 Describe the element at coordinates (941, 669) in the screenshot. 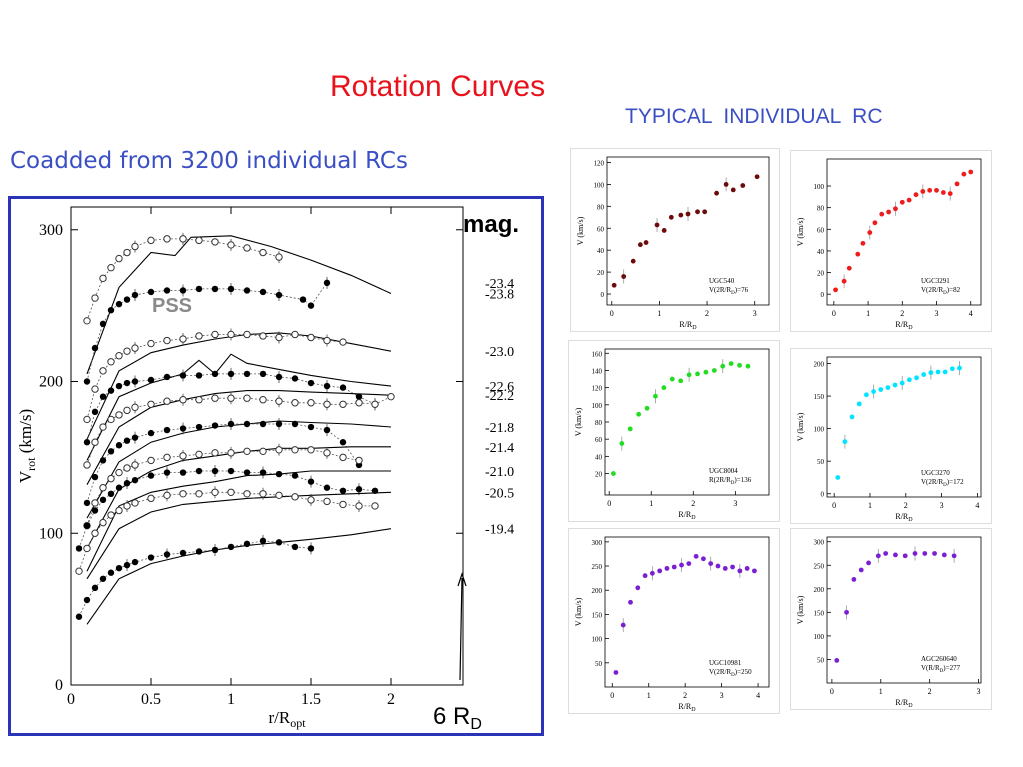

I see `galaxy-param: V(R/RD)=277` at that location.